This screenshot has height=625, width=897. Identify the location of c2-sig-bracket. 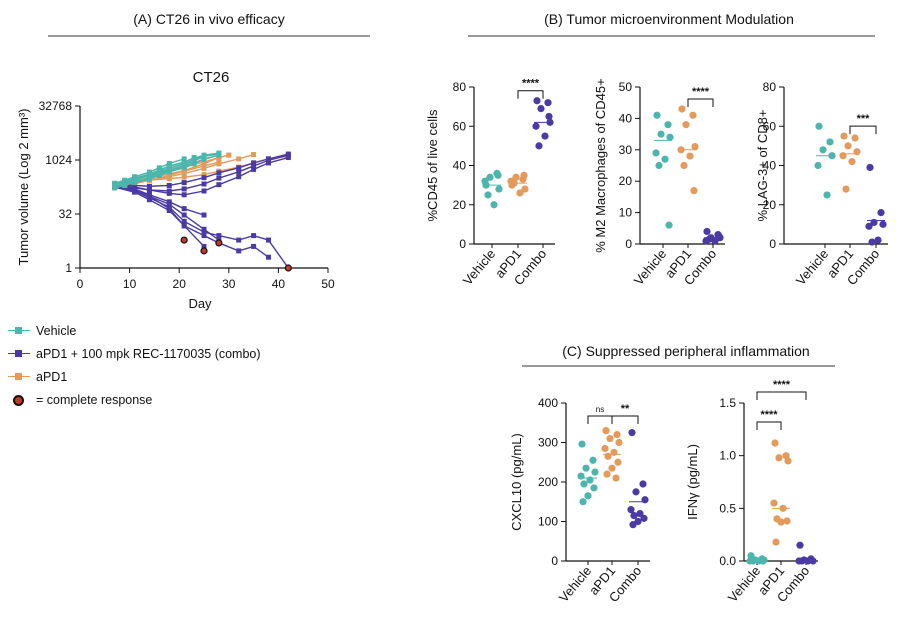
(781, 395).